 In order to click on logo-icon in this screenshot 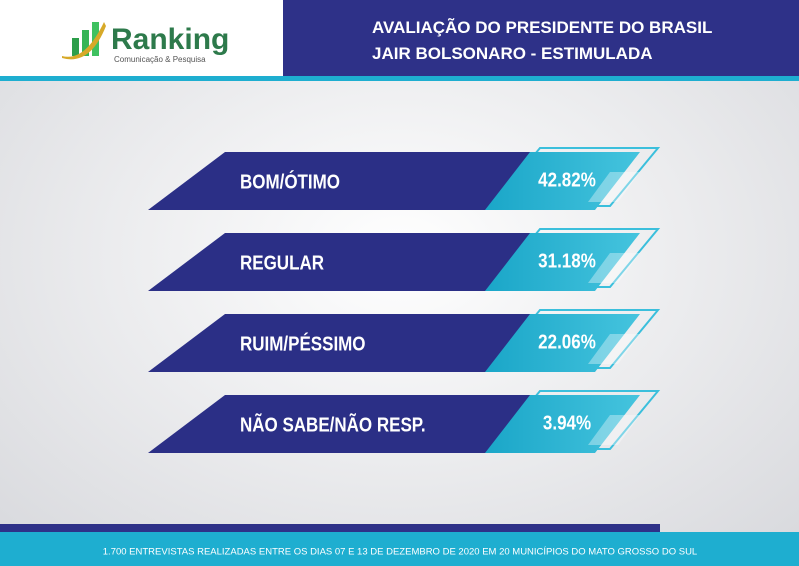, I will do `click(84, 41)`.